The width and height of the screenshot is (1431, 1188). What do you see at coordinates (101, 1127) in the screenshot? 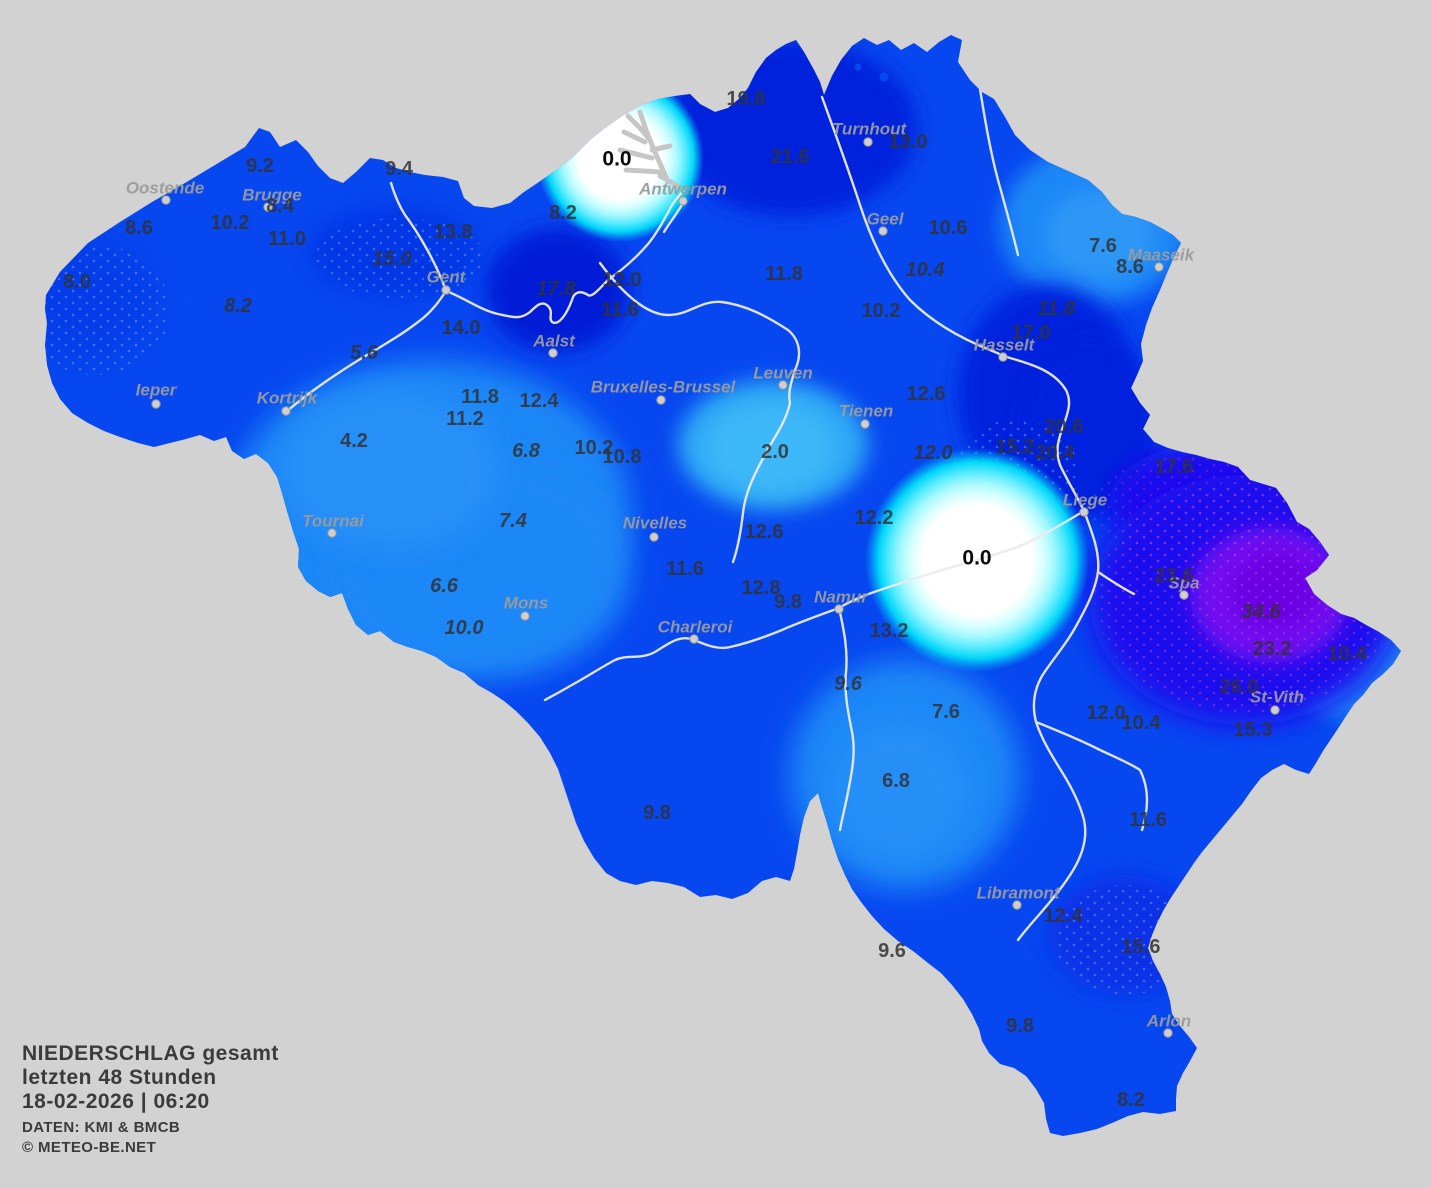
I see `data-source: DATEN: KMI & BMCB` at bounding box center [101, 1127].